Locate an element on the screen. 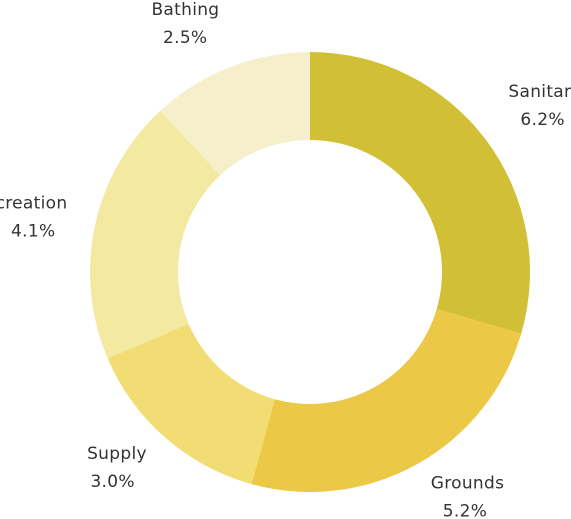  slice-value-supply: 3.0% is located at coordinates (112, 482).